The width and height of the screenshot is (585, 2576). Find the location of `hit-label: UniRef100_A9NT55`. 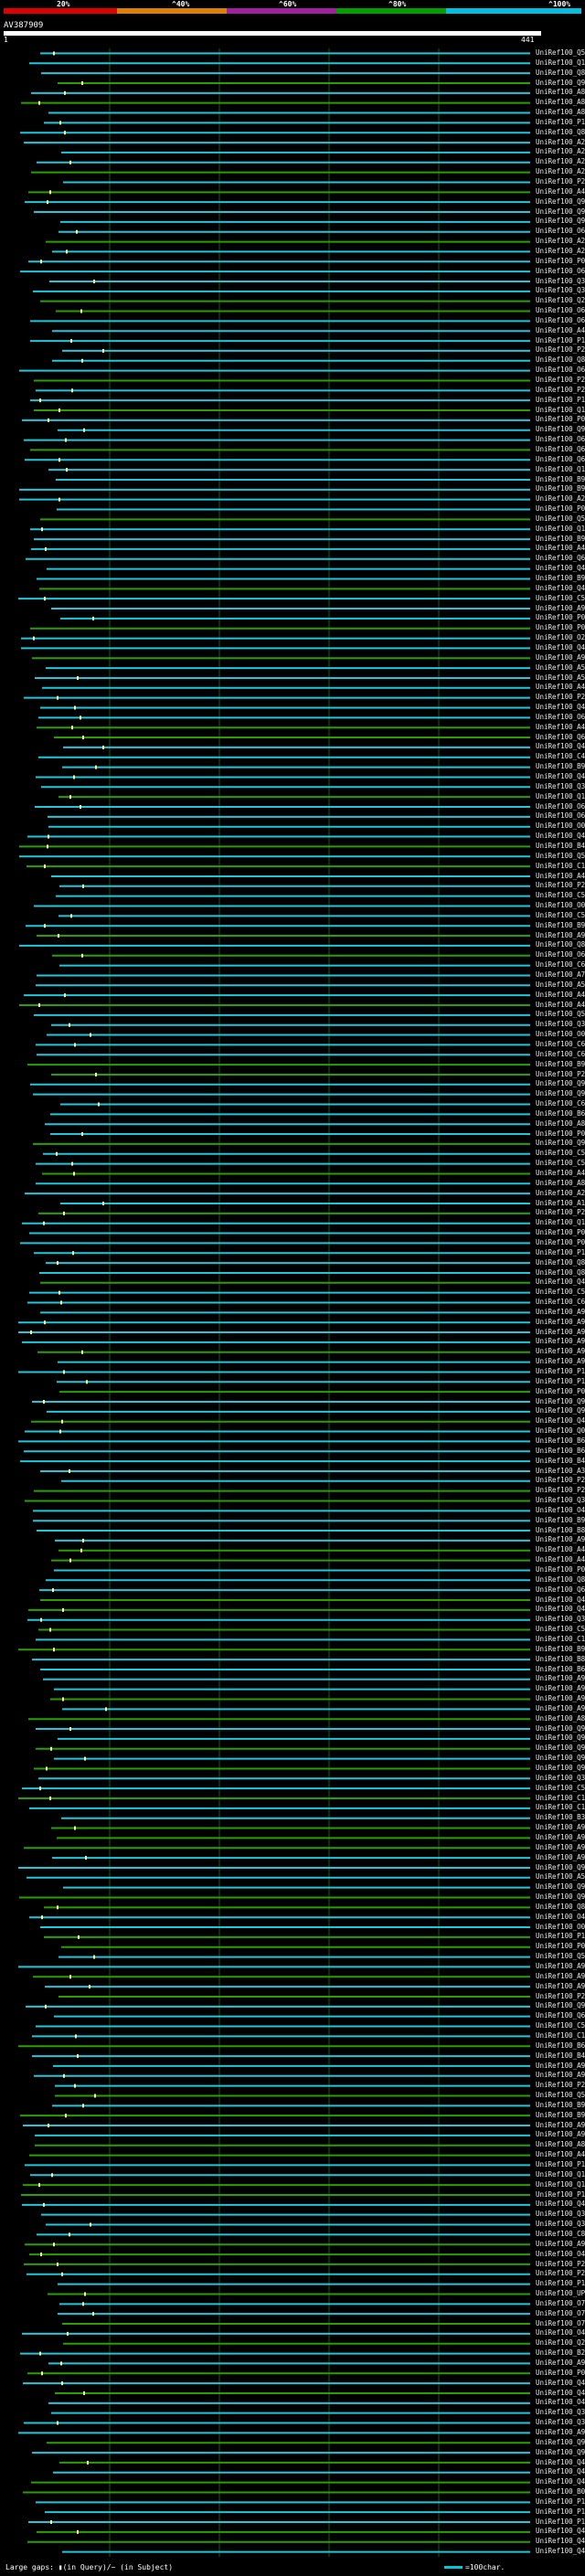

hit-label: UniRef100_A9NT55 is located at coordinates (561, 1827).